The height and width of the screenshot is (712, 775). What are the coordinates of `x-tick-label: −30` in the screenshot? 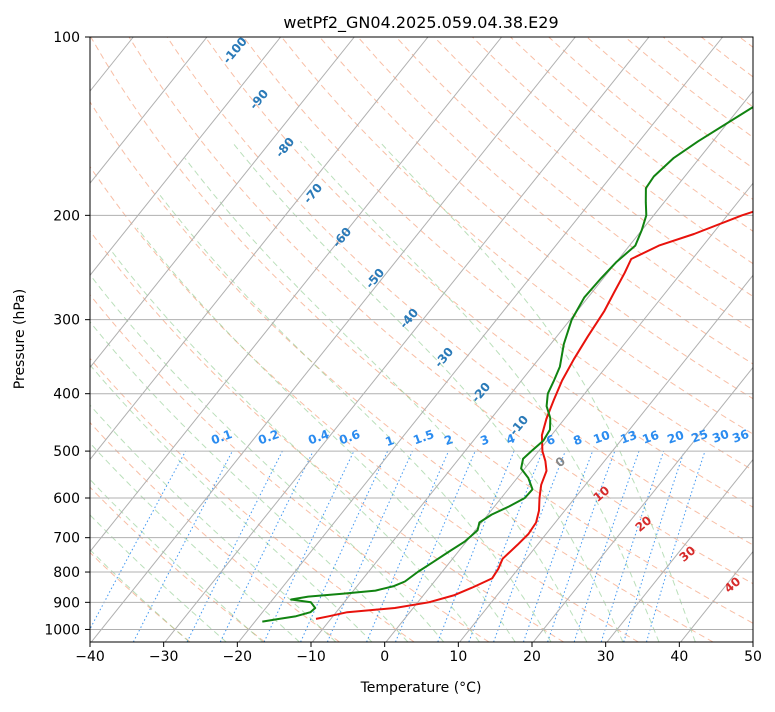 It's located at (164, 657).